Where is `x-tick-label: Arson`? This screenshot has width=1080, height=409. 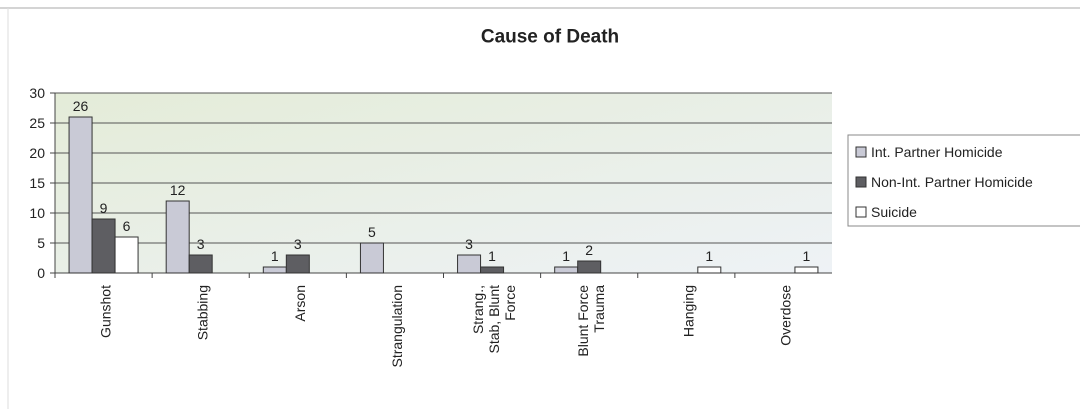
x-tick-label: Arson is located at coordinates (300, 303).